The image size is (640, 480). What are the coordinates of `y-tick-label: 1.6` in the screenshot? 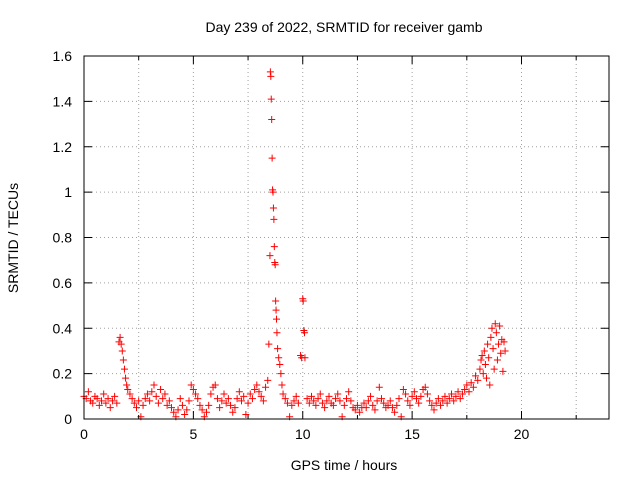 It's located at (63, 56).